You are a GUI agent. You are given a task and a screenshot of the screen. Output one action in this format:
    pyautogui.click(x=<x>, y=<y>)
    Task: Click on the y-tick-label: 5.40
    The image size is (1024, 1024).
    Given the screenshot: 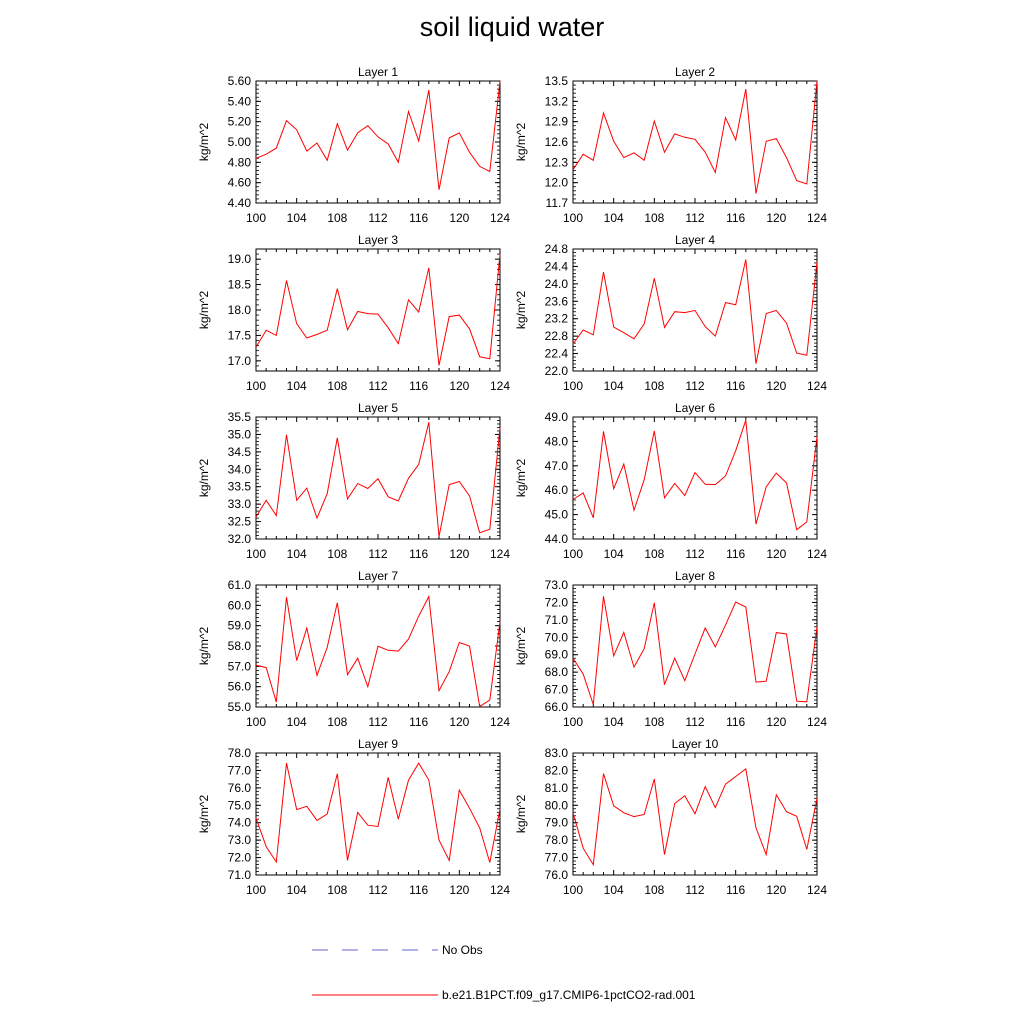 What is the action you would take?
    pyautogui.click(x=240, y=101)
    